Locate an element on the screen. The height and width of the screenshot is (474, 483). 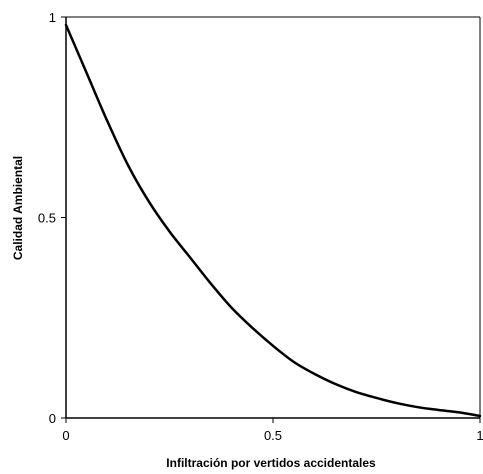
y-tick-label: 0.5 is located at coordinates (47, 218).